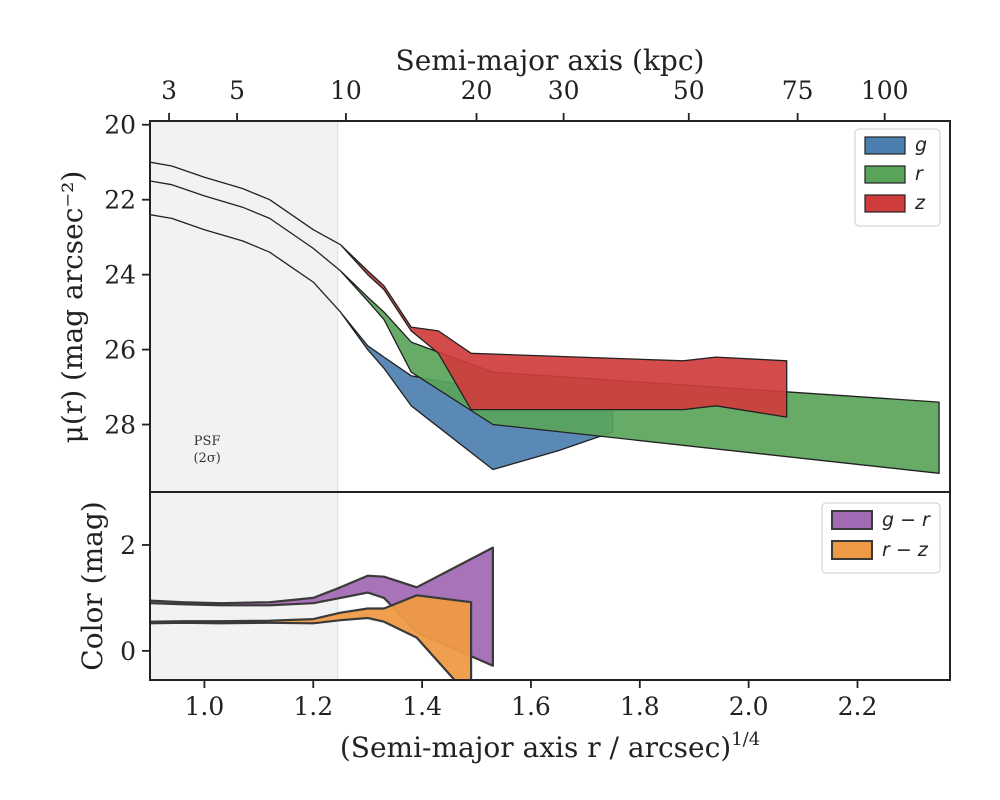 The image size is (1000, 800). Describe the element at coordinates (885, 90) in the screenshot. I see `xtick-label-top: 100` at that location.